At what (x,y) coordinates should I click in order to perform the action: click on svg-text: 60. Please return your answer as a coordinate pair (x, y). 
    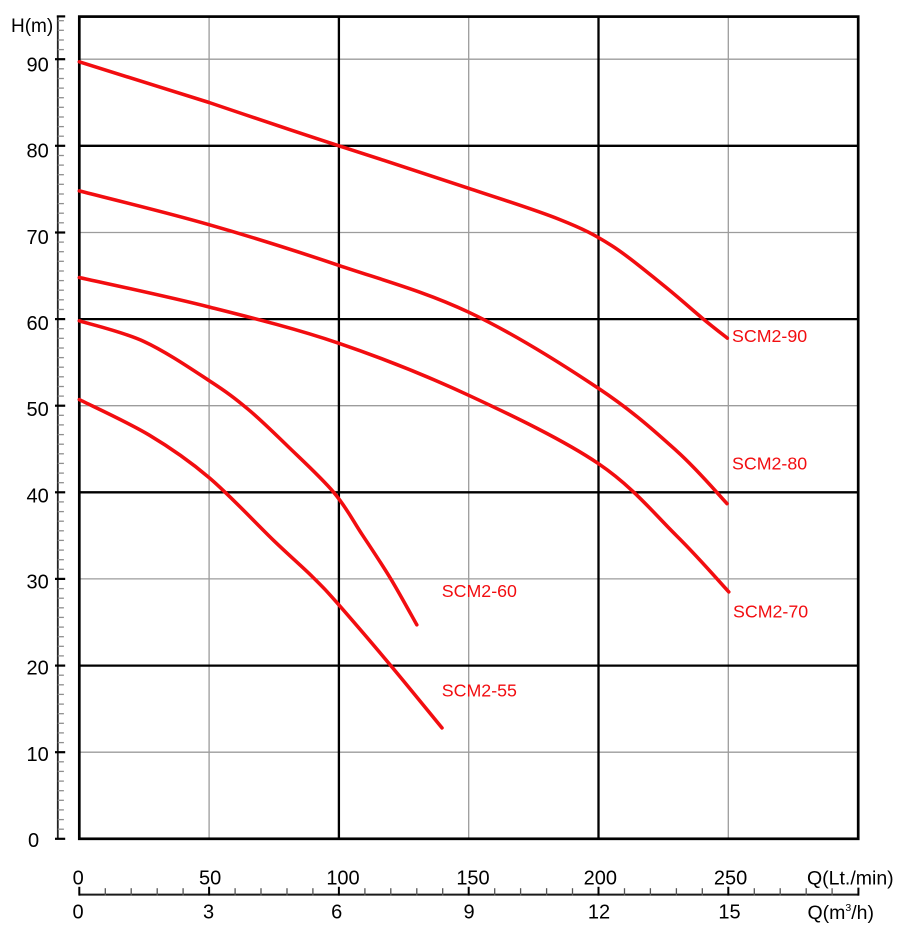
    Looking at the image, I should click on (38, 324).